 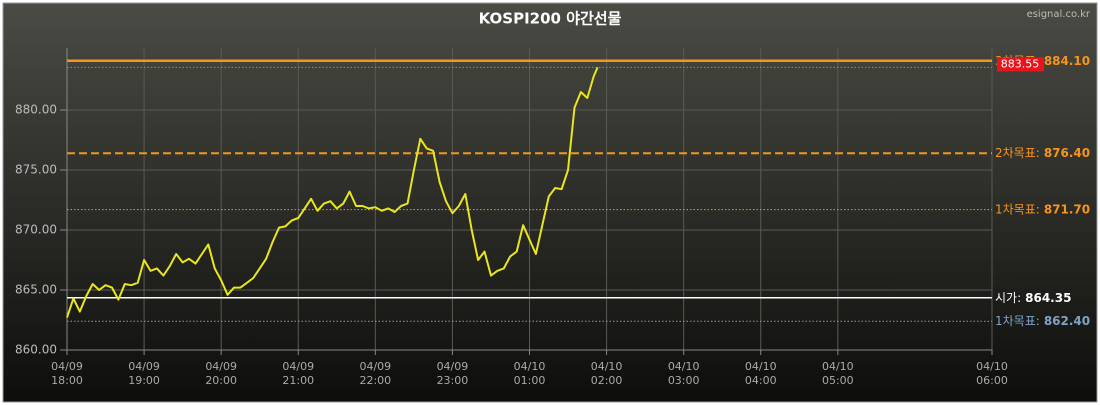 What do you see at coordinates (1067, 60) in the screenshot?
I see `reference-value: 884.10` at bounding box center [1067, 60].